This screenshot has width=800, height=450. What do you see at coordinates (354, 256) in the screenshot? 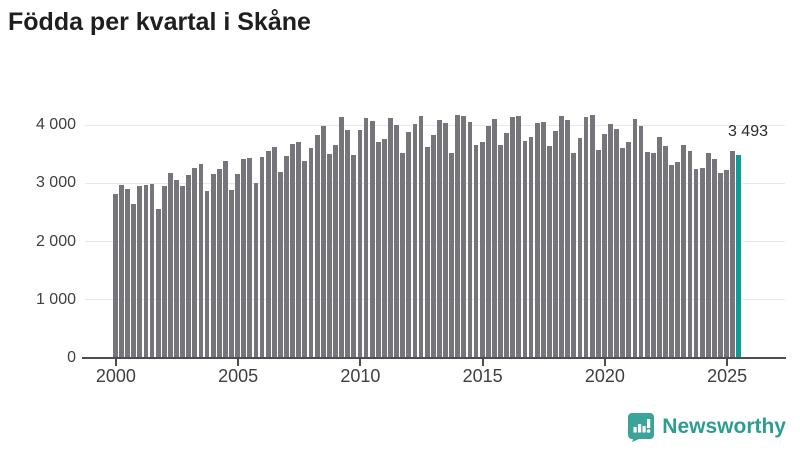
I see `bar-2009-q4` at bounding box center [354, 256].